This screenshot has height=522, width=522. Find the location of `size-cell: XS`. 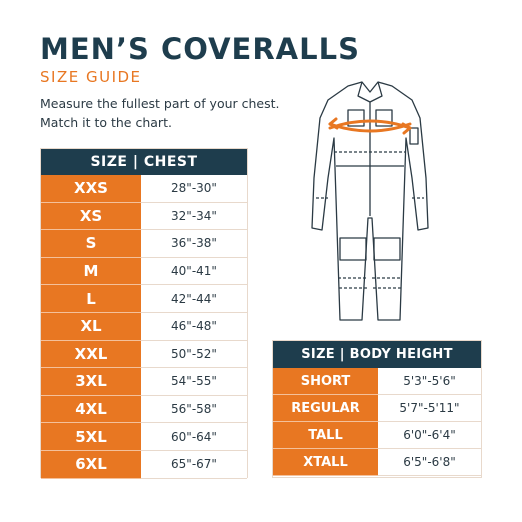

size-cell: XS is located at coordinates (91, 216).